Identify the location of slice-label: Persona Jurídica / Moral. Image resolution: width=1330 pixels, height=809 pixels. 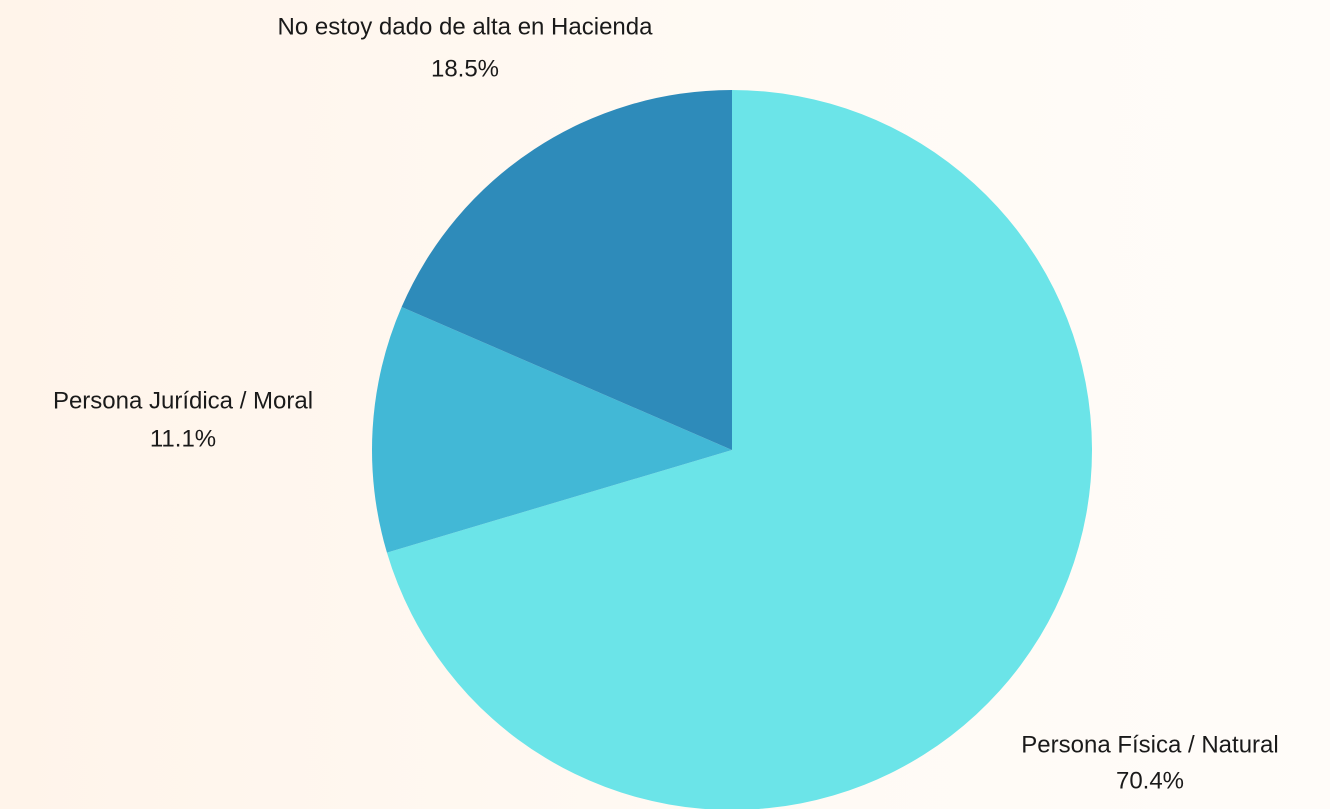
(183, 400).